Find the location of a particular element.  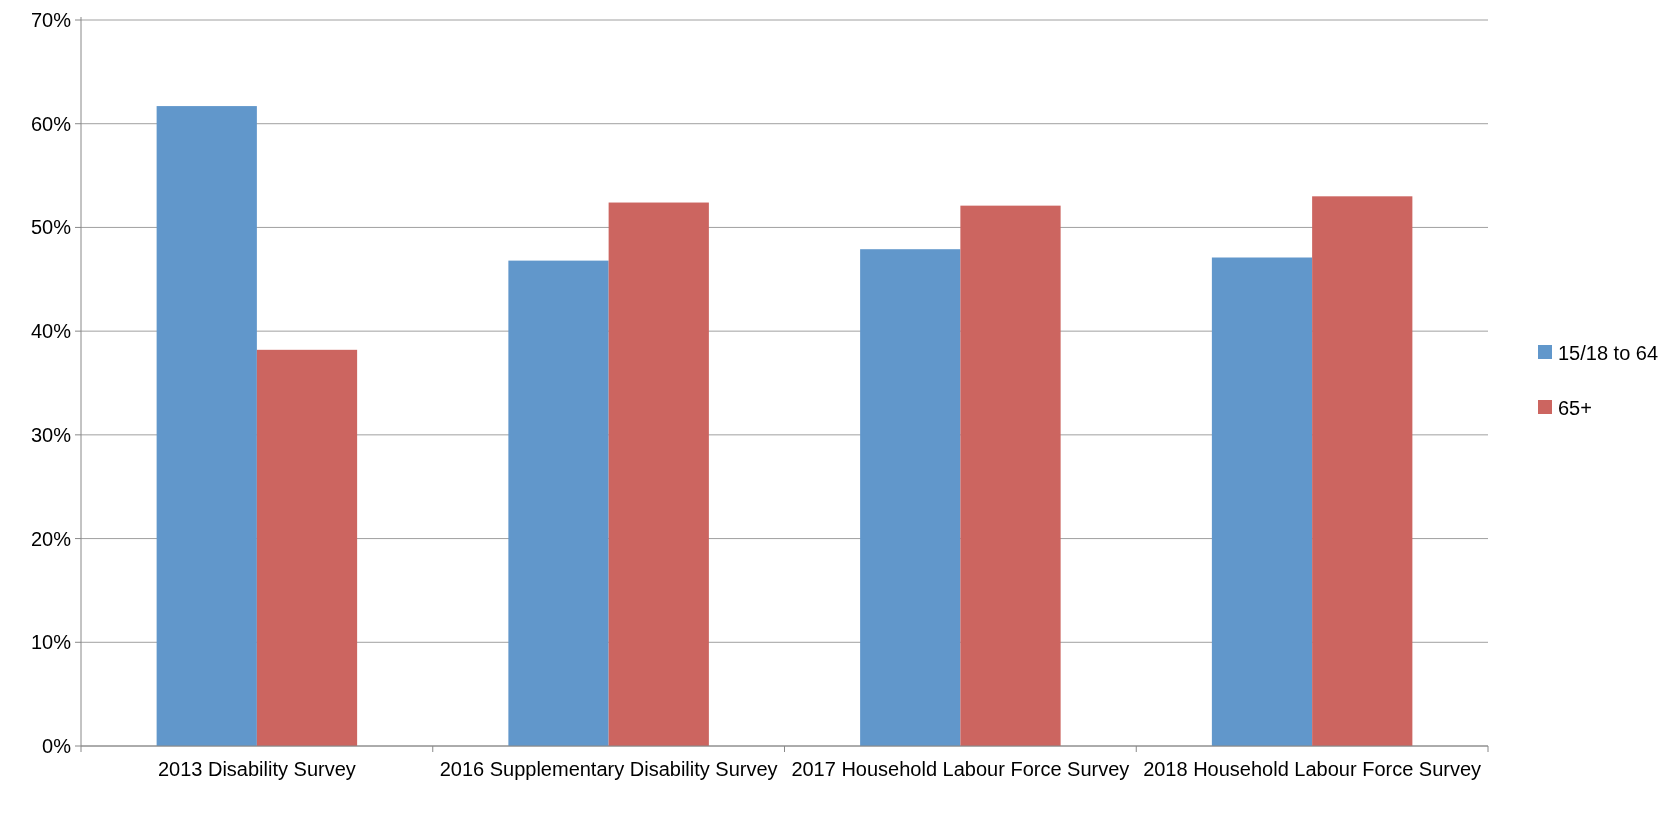

y-tick-label: 10% is located at coordinates (51, 642).